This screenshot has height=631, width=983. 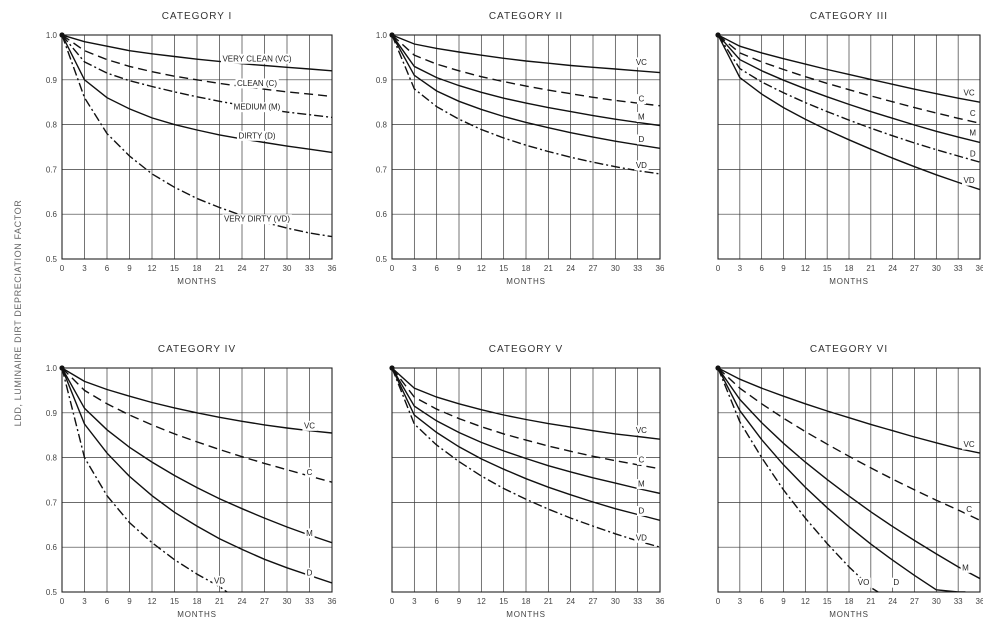 I want to click on x-tick-label: 30, so click(x=287, y=601).